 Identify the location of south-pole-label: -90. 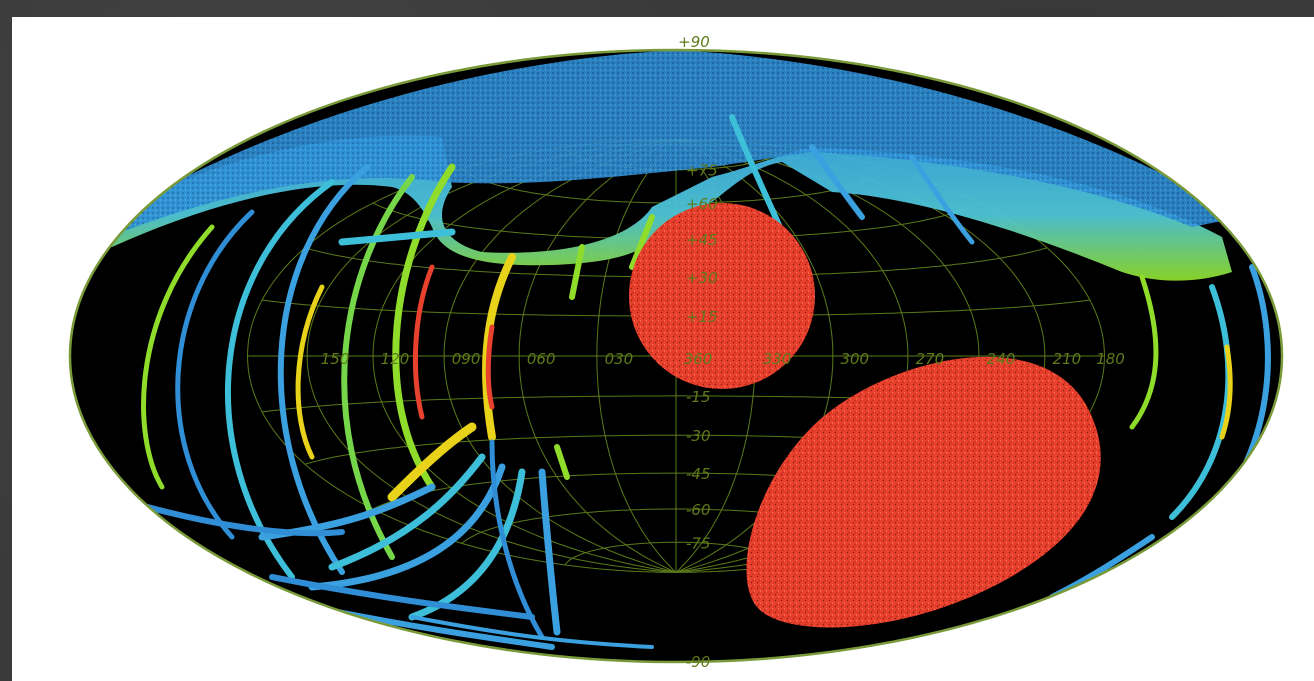
(698, 662).